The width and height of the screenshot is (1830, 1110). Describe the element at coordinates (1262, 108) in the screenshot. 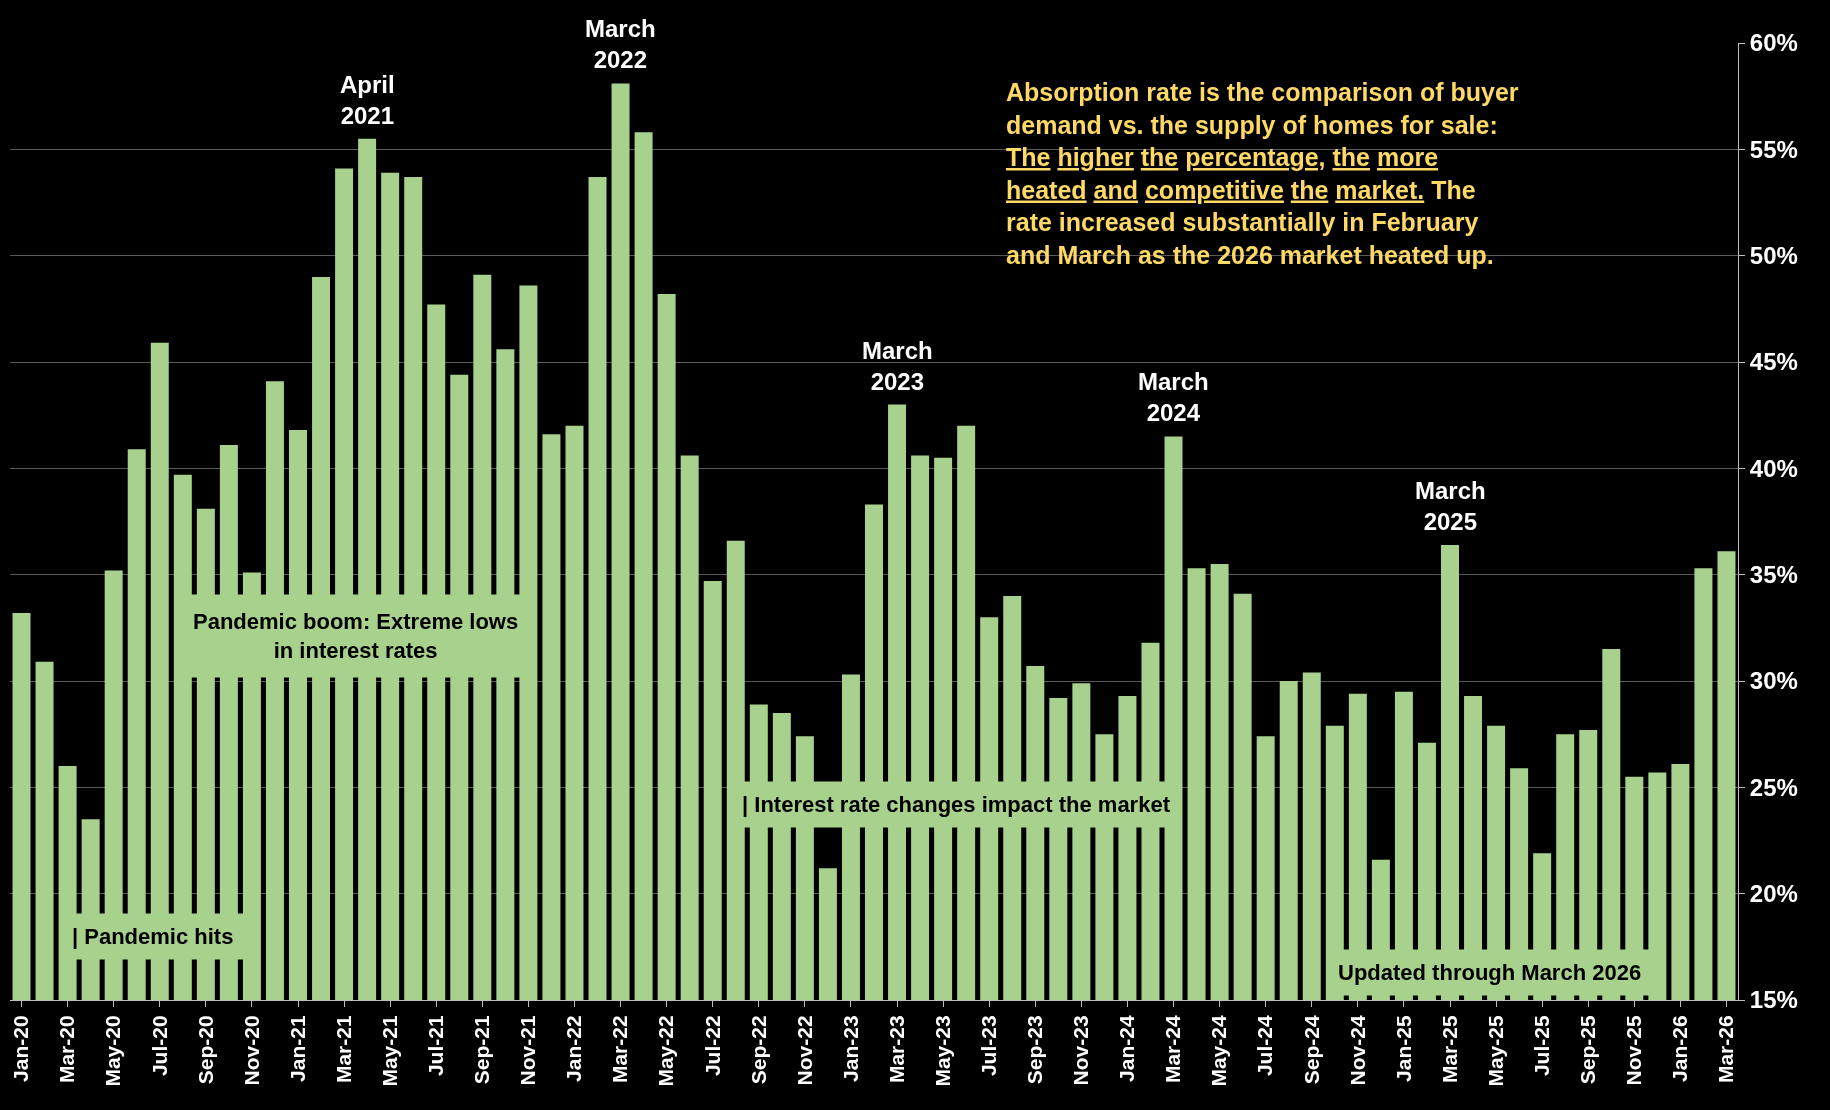

I see `annotation: Absorption rate is the comparison of buyer demand vs. the supply of homes for sale:` at that location.